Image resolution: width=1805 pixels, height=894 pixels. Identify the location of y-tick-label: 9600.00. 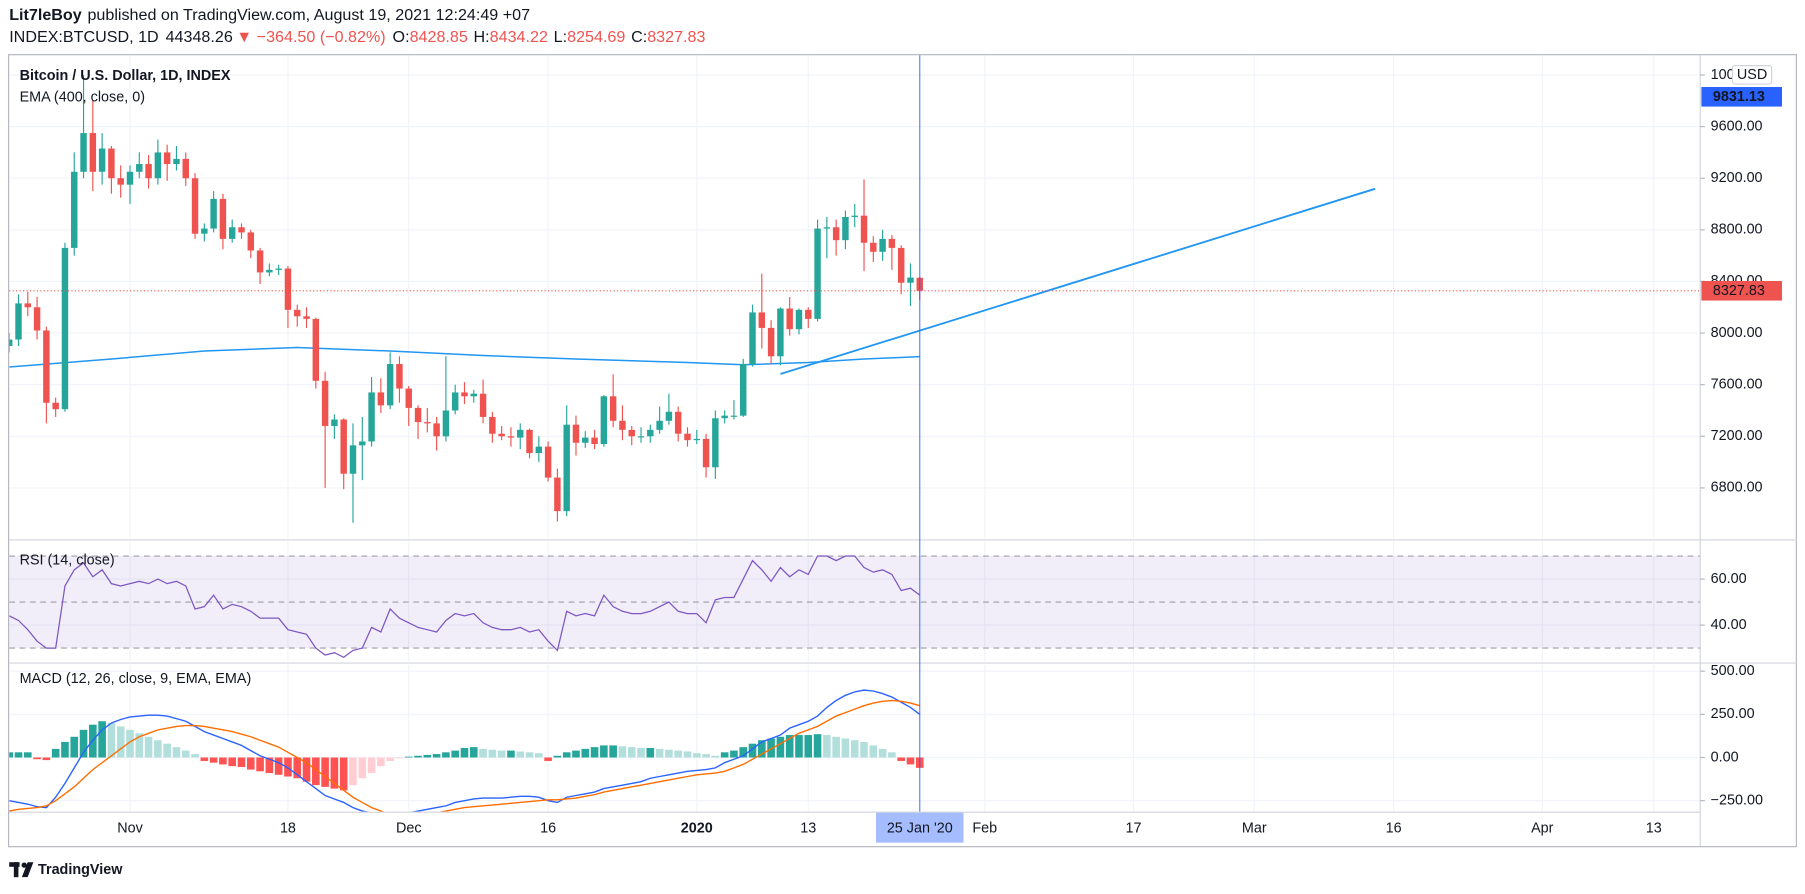
(1737, 126).